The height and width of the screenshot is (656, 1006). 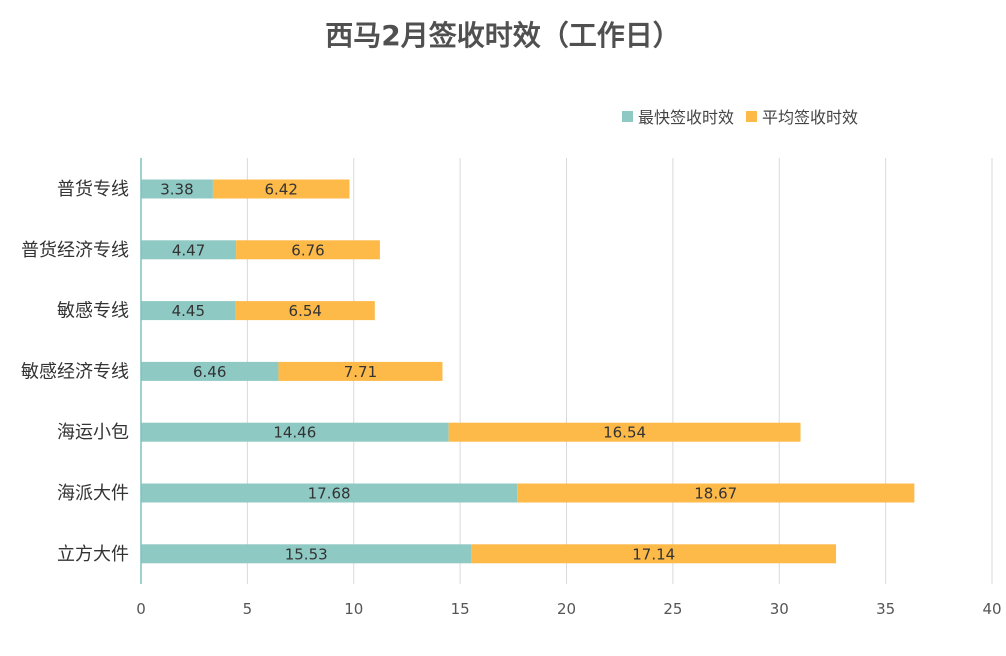 I want to click on category-label: 普货经济专线, so click(x=75, y=250).